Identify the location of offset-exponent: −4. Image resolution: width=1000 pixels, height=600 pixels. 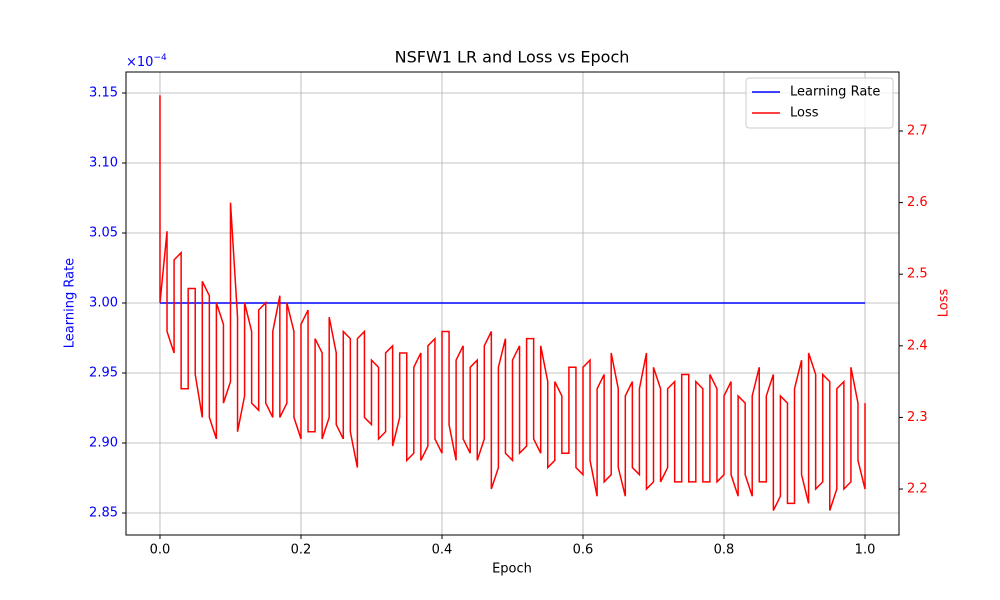
(160, 58).